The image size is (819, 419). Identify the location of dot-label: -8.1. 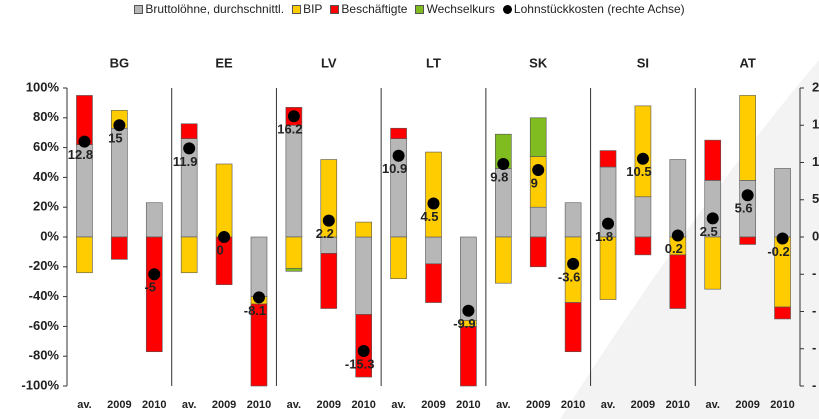
(255, 310).